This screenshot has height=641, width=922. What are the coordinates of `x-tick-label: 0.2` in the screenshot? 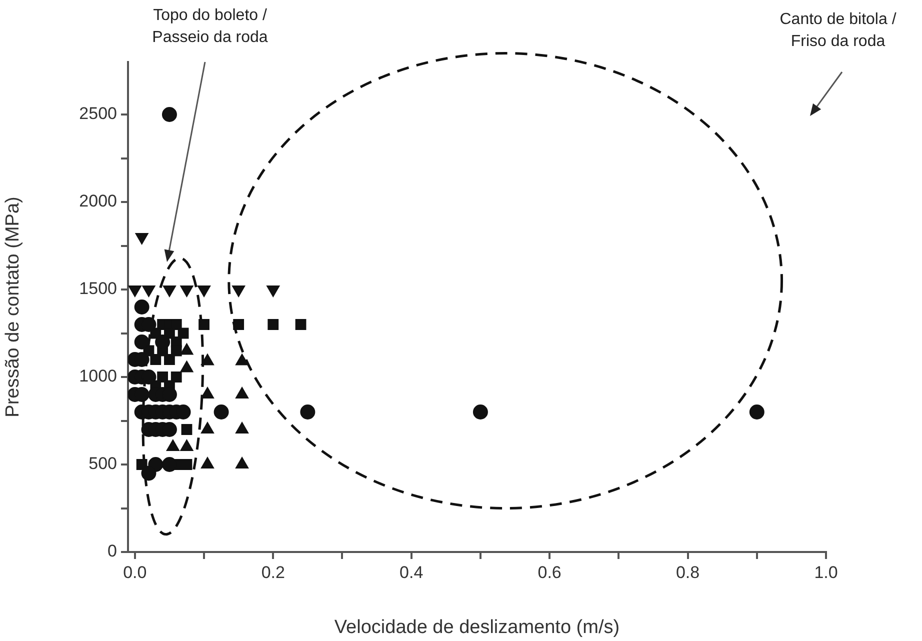 It's located at (273, 572).